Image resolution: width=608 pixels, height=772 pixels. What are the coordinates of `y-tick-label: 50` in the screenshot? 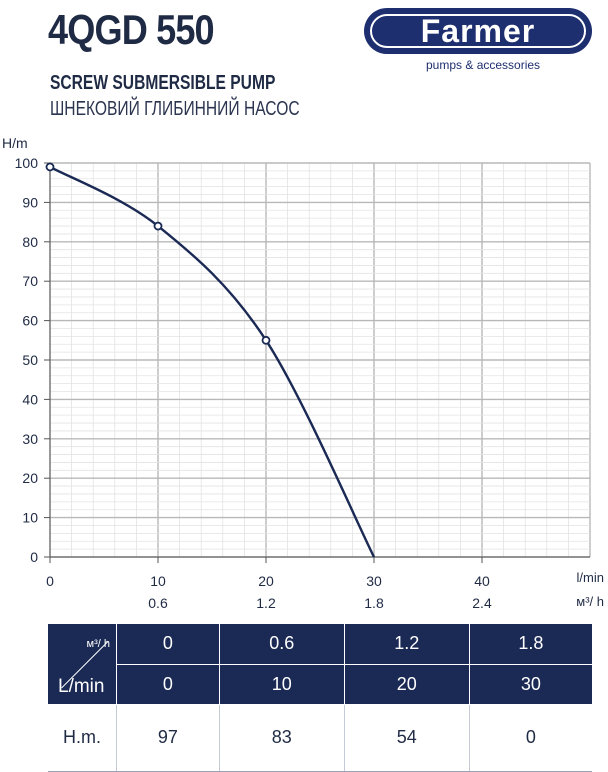 It's located at (30, 360).